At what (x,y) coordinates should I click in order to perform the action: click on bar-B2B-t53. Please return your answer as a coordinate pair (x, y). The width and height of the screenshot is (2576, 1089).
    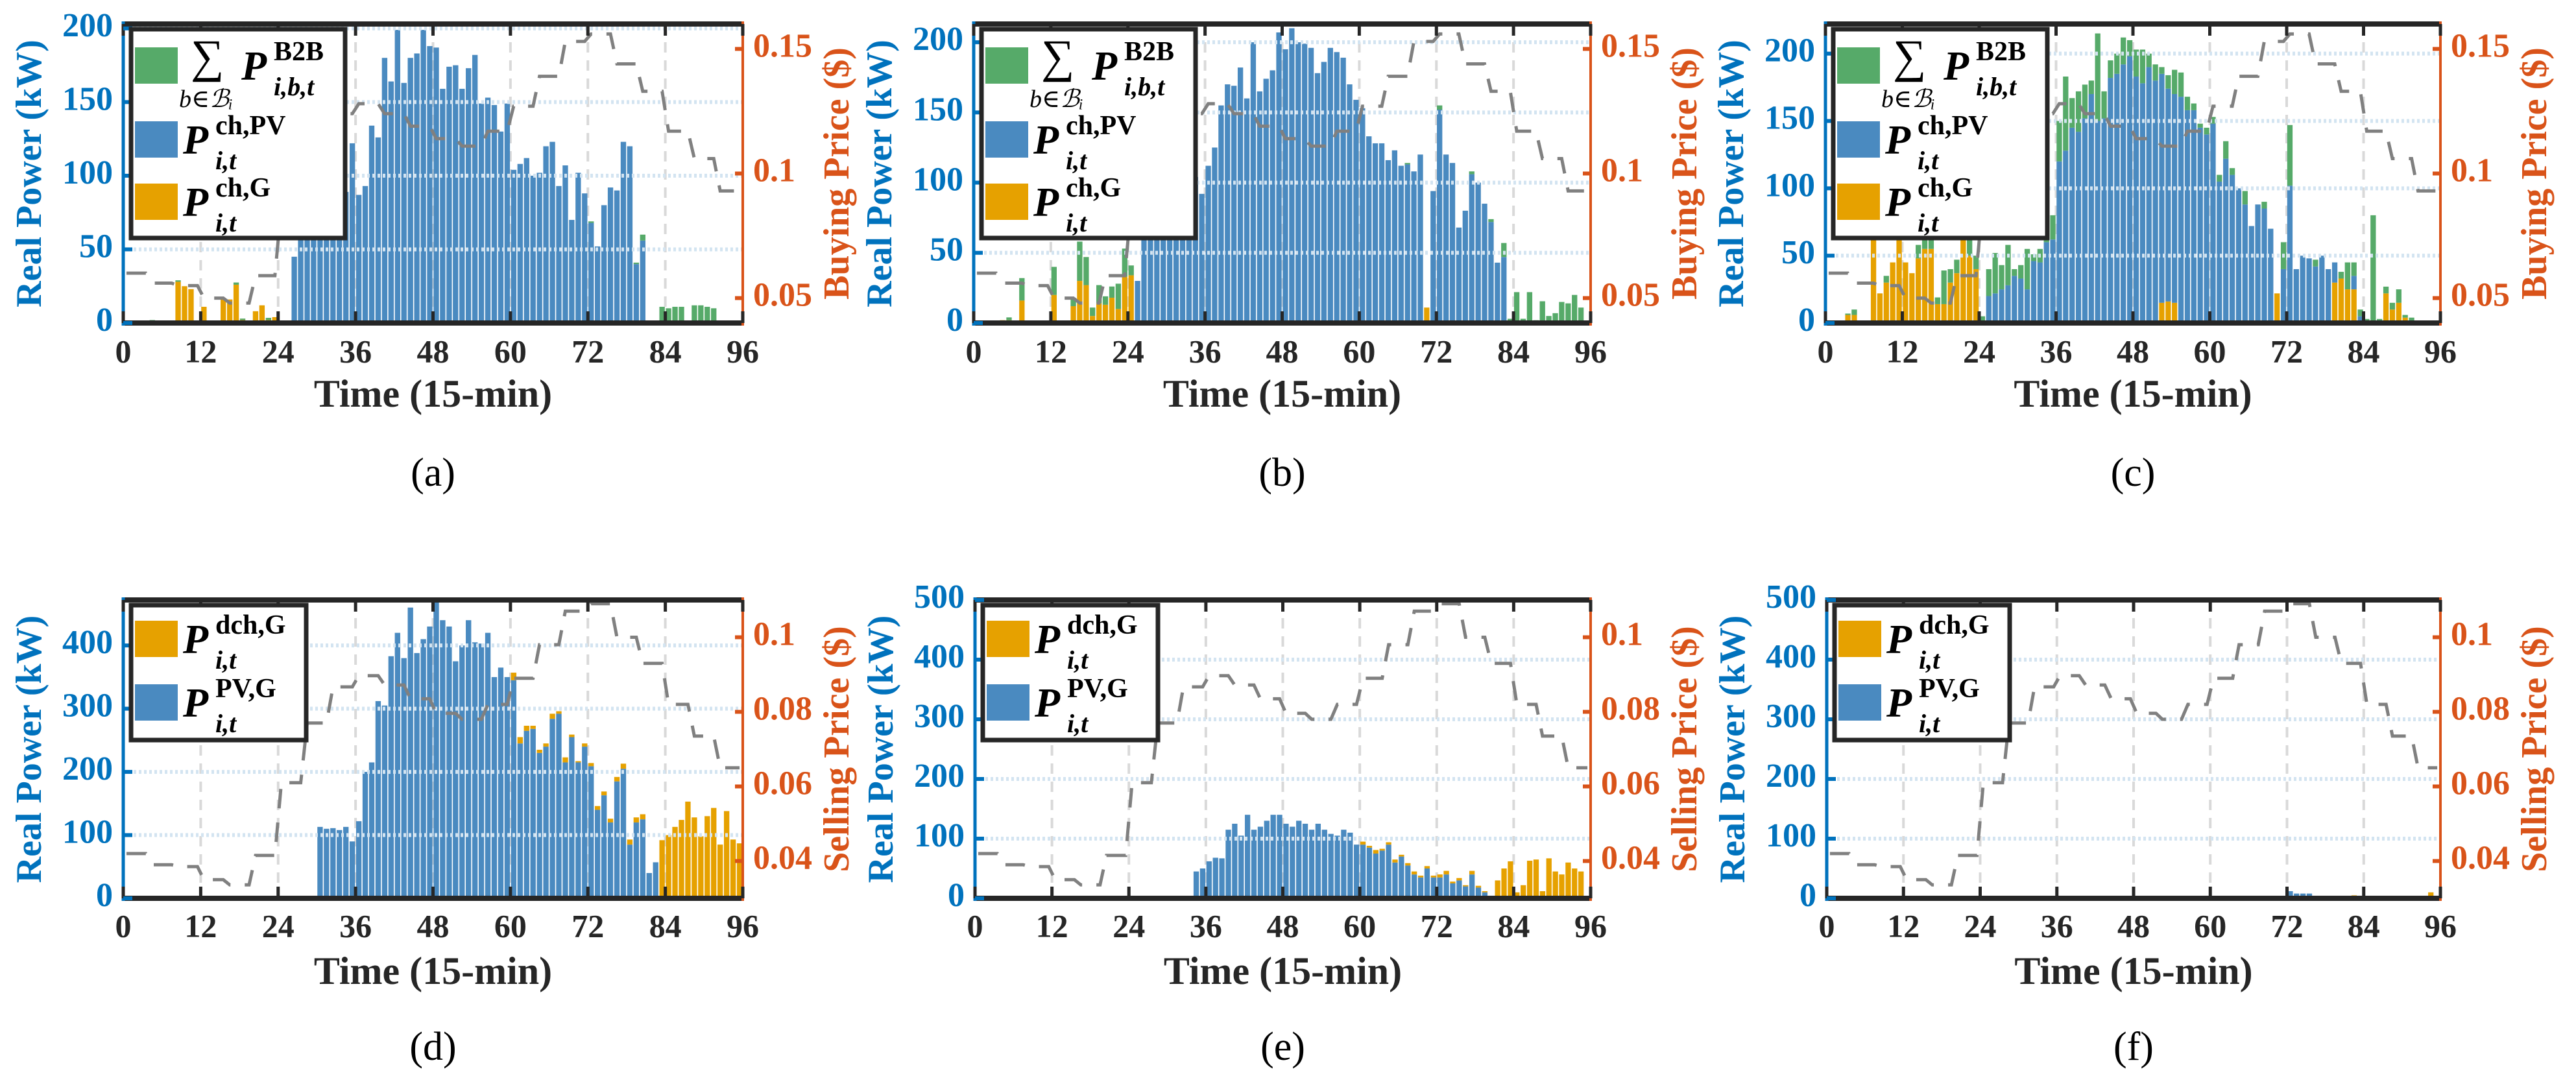
    Looking at the image, I should click on (2168, 82).